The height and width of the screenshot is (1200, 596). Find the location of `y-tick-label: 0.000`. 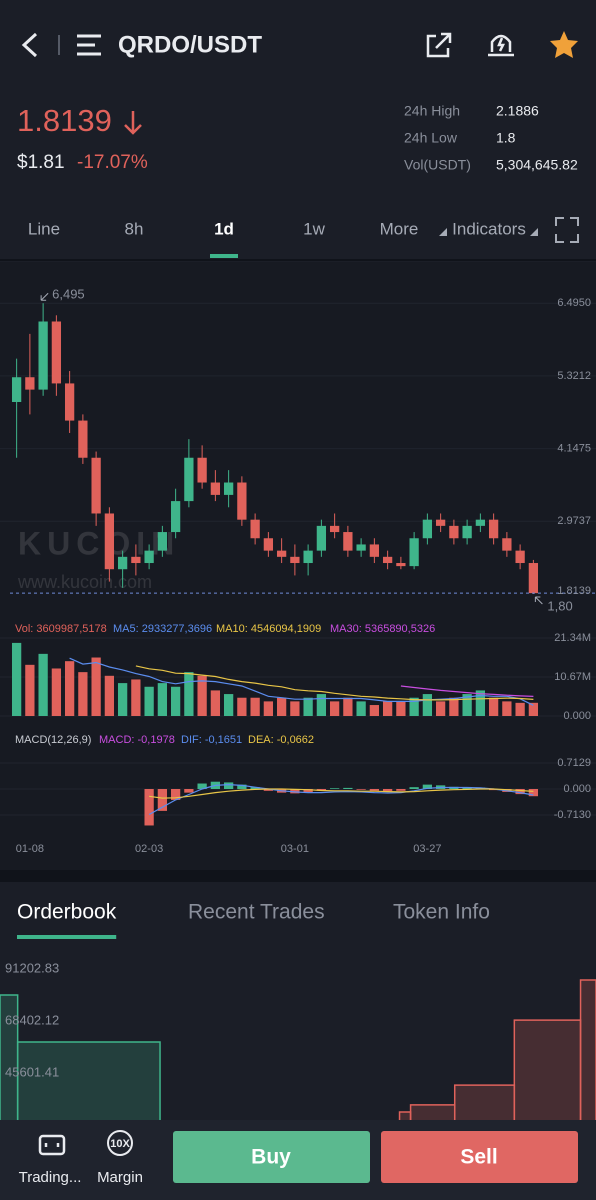

y-tick-label: 0.000 is located at coordinates (577, 789).